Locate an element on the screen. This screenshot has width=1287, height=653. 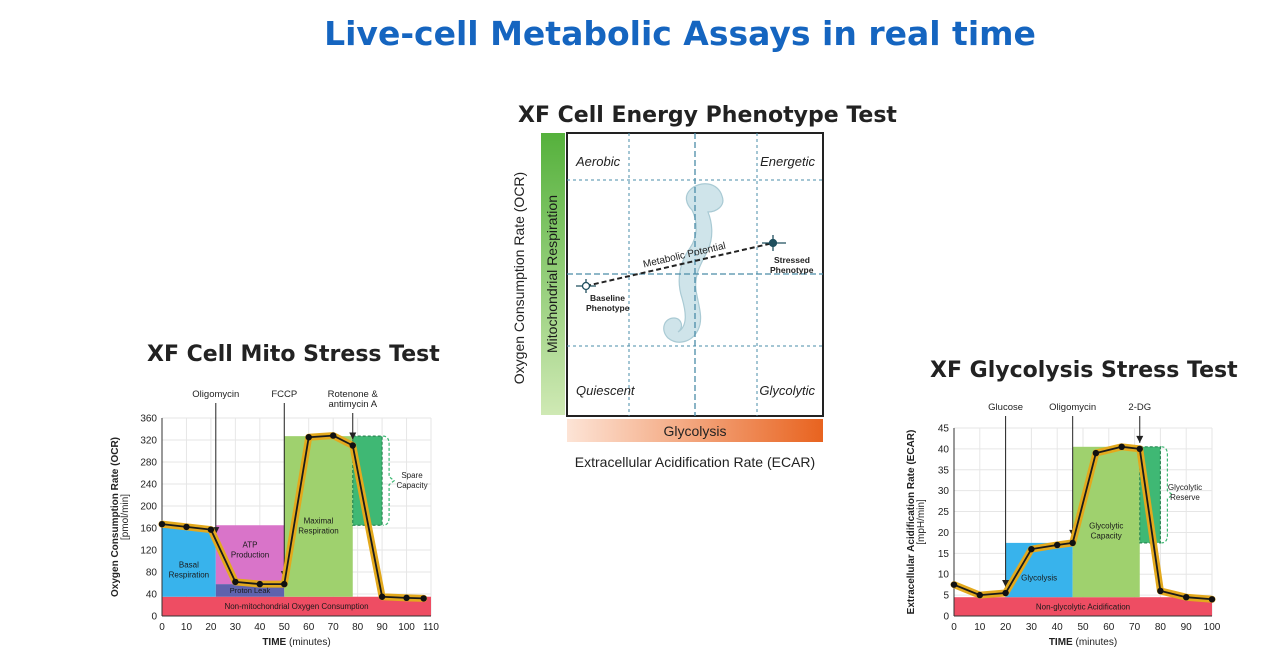
basal-respiration-region is located at coordinates (189, 562).